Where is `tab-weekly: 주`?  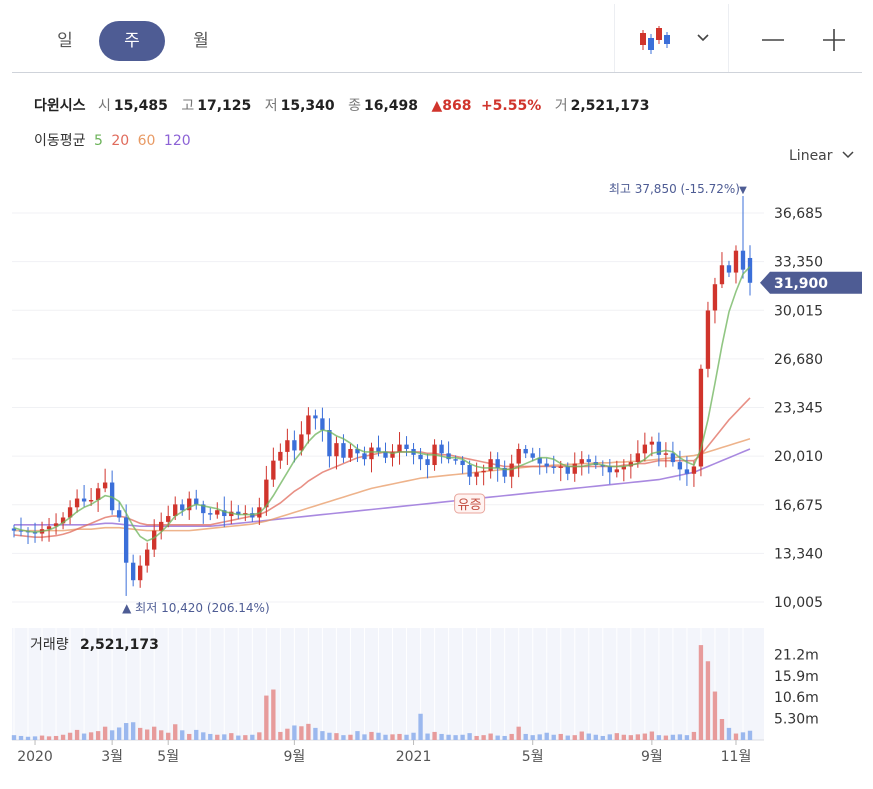
tab-weekly: 주 is located at coordinates (132, 41).